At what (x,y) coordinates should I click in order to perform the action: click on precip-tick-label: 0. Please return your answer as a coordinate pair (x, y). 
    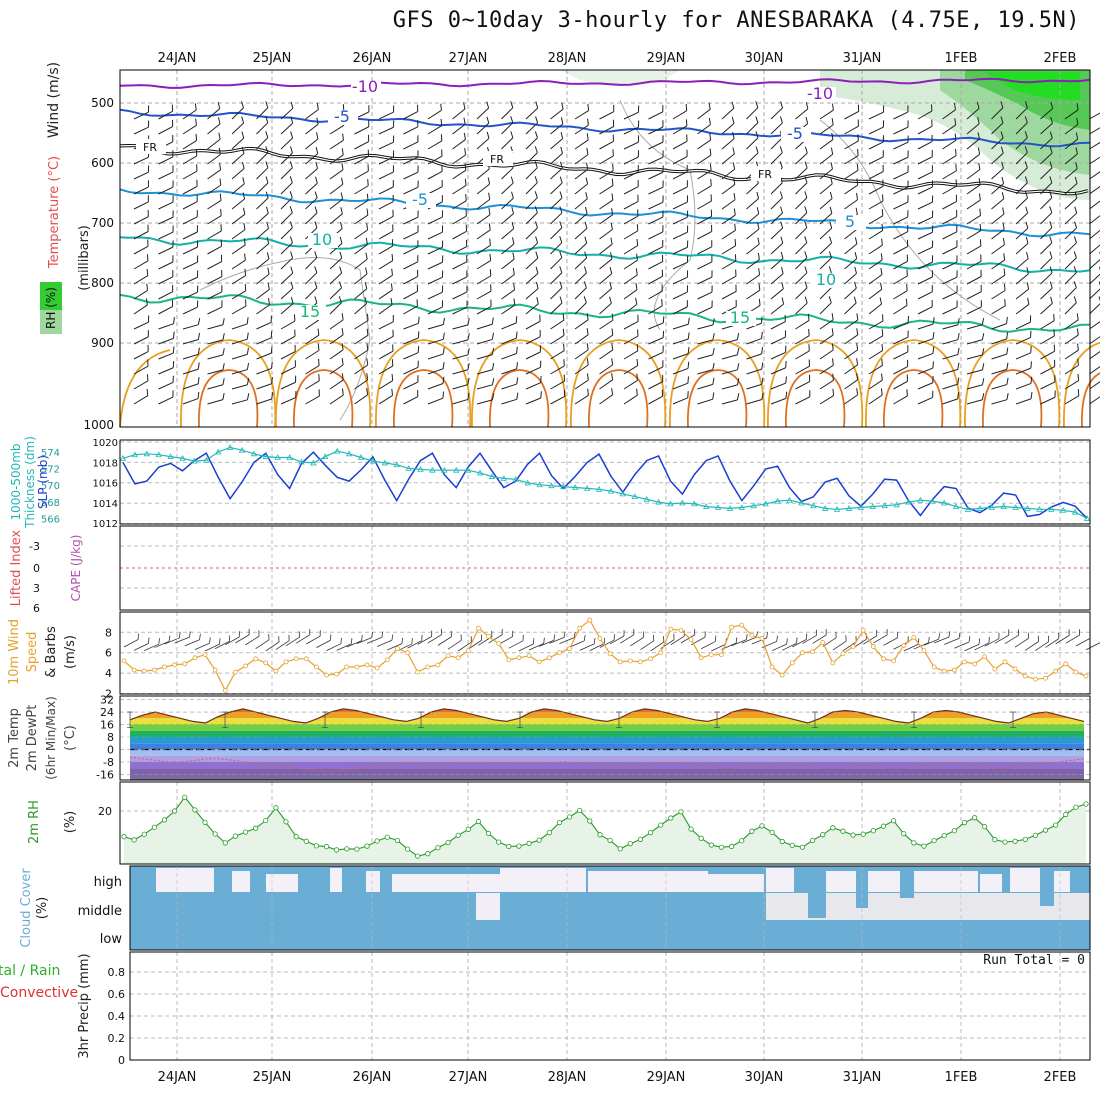
    Looking at the image, I should click on (121, 1060).